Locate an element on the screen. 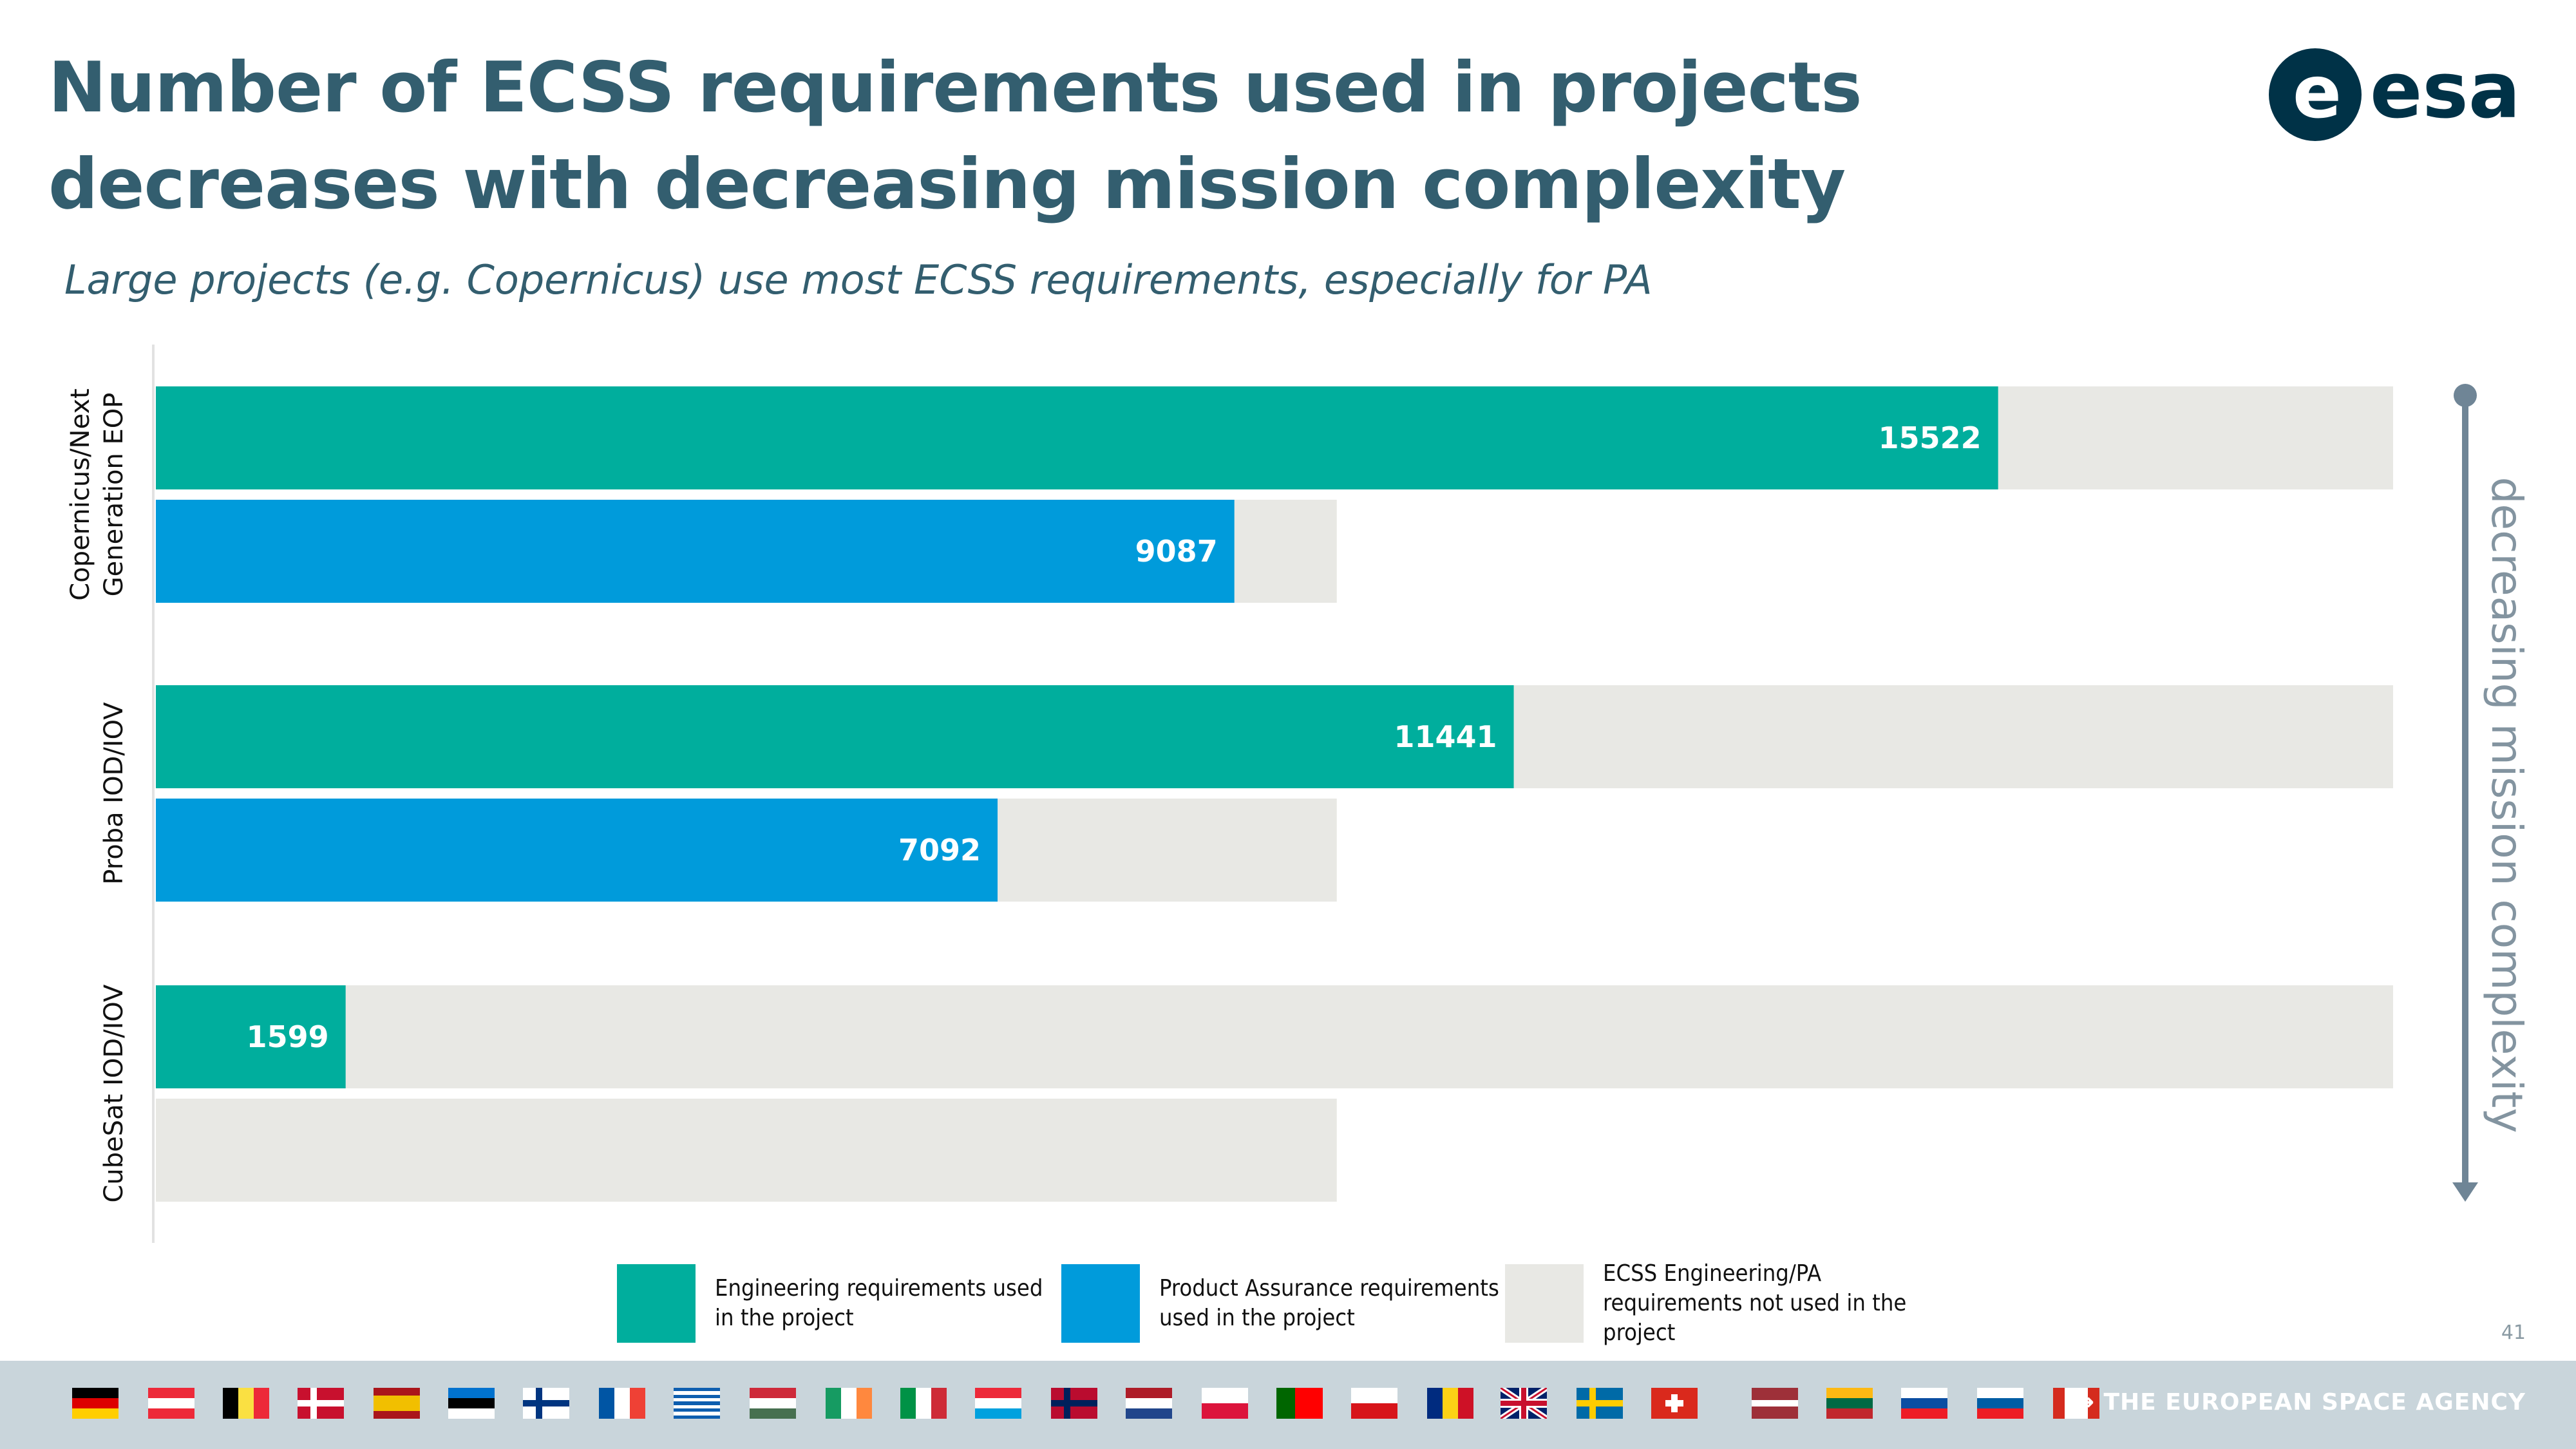 Image resolution: width=2576 pixels, height=1449 pixels. data-label: 1599 is located at coordinates (288, 1036).